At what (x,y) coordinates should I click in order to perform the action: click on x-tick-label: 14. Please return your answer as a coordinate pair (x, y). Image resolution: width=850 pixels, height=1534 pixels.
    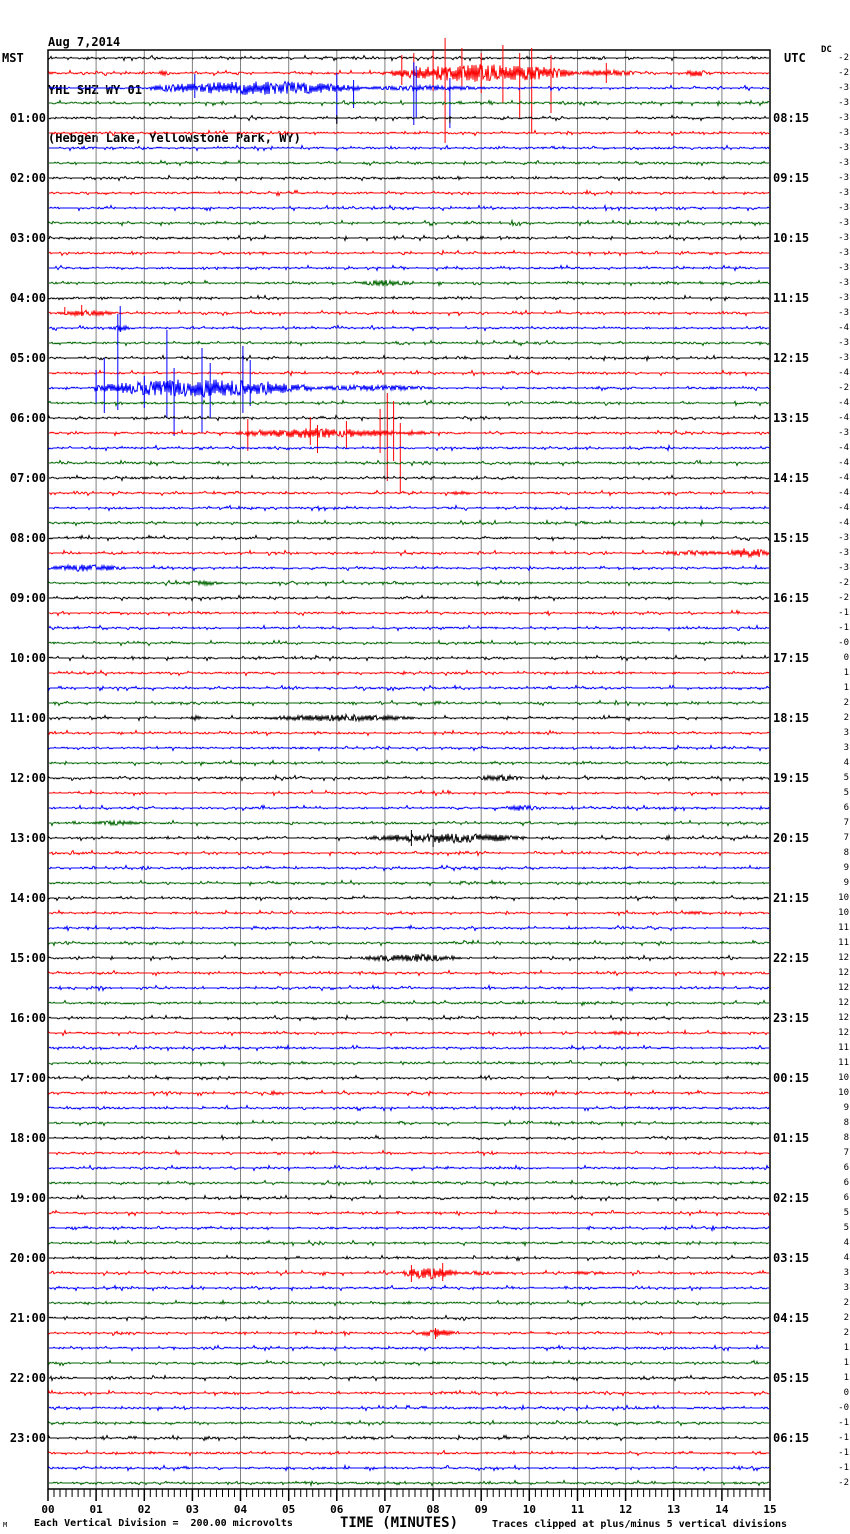
    Looking at the image, I should click on (722, 1509).